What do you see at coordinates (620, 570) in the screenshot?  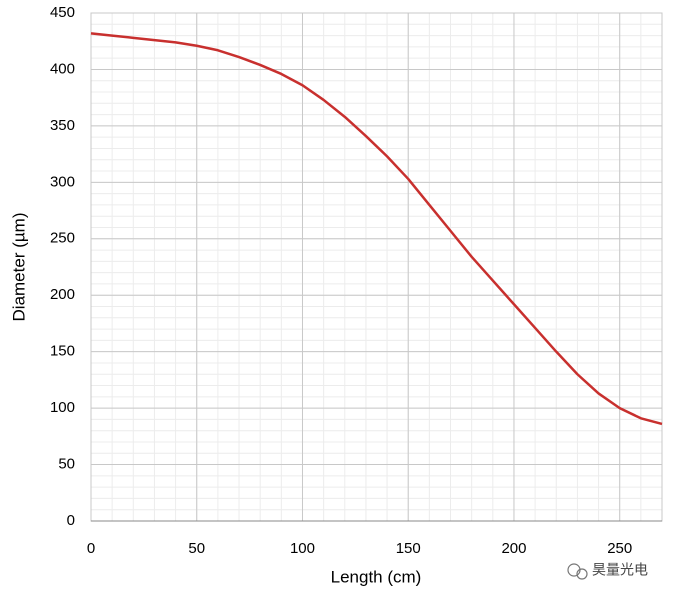 I see `watermark: 昊量光电` at bounding box center [620, 570].